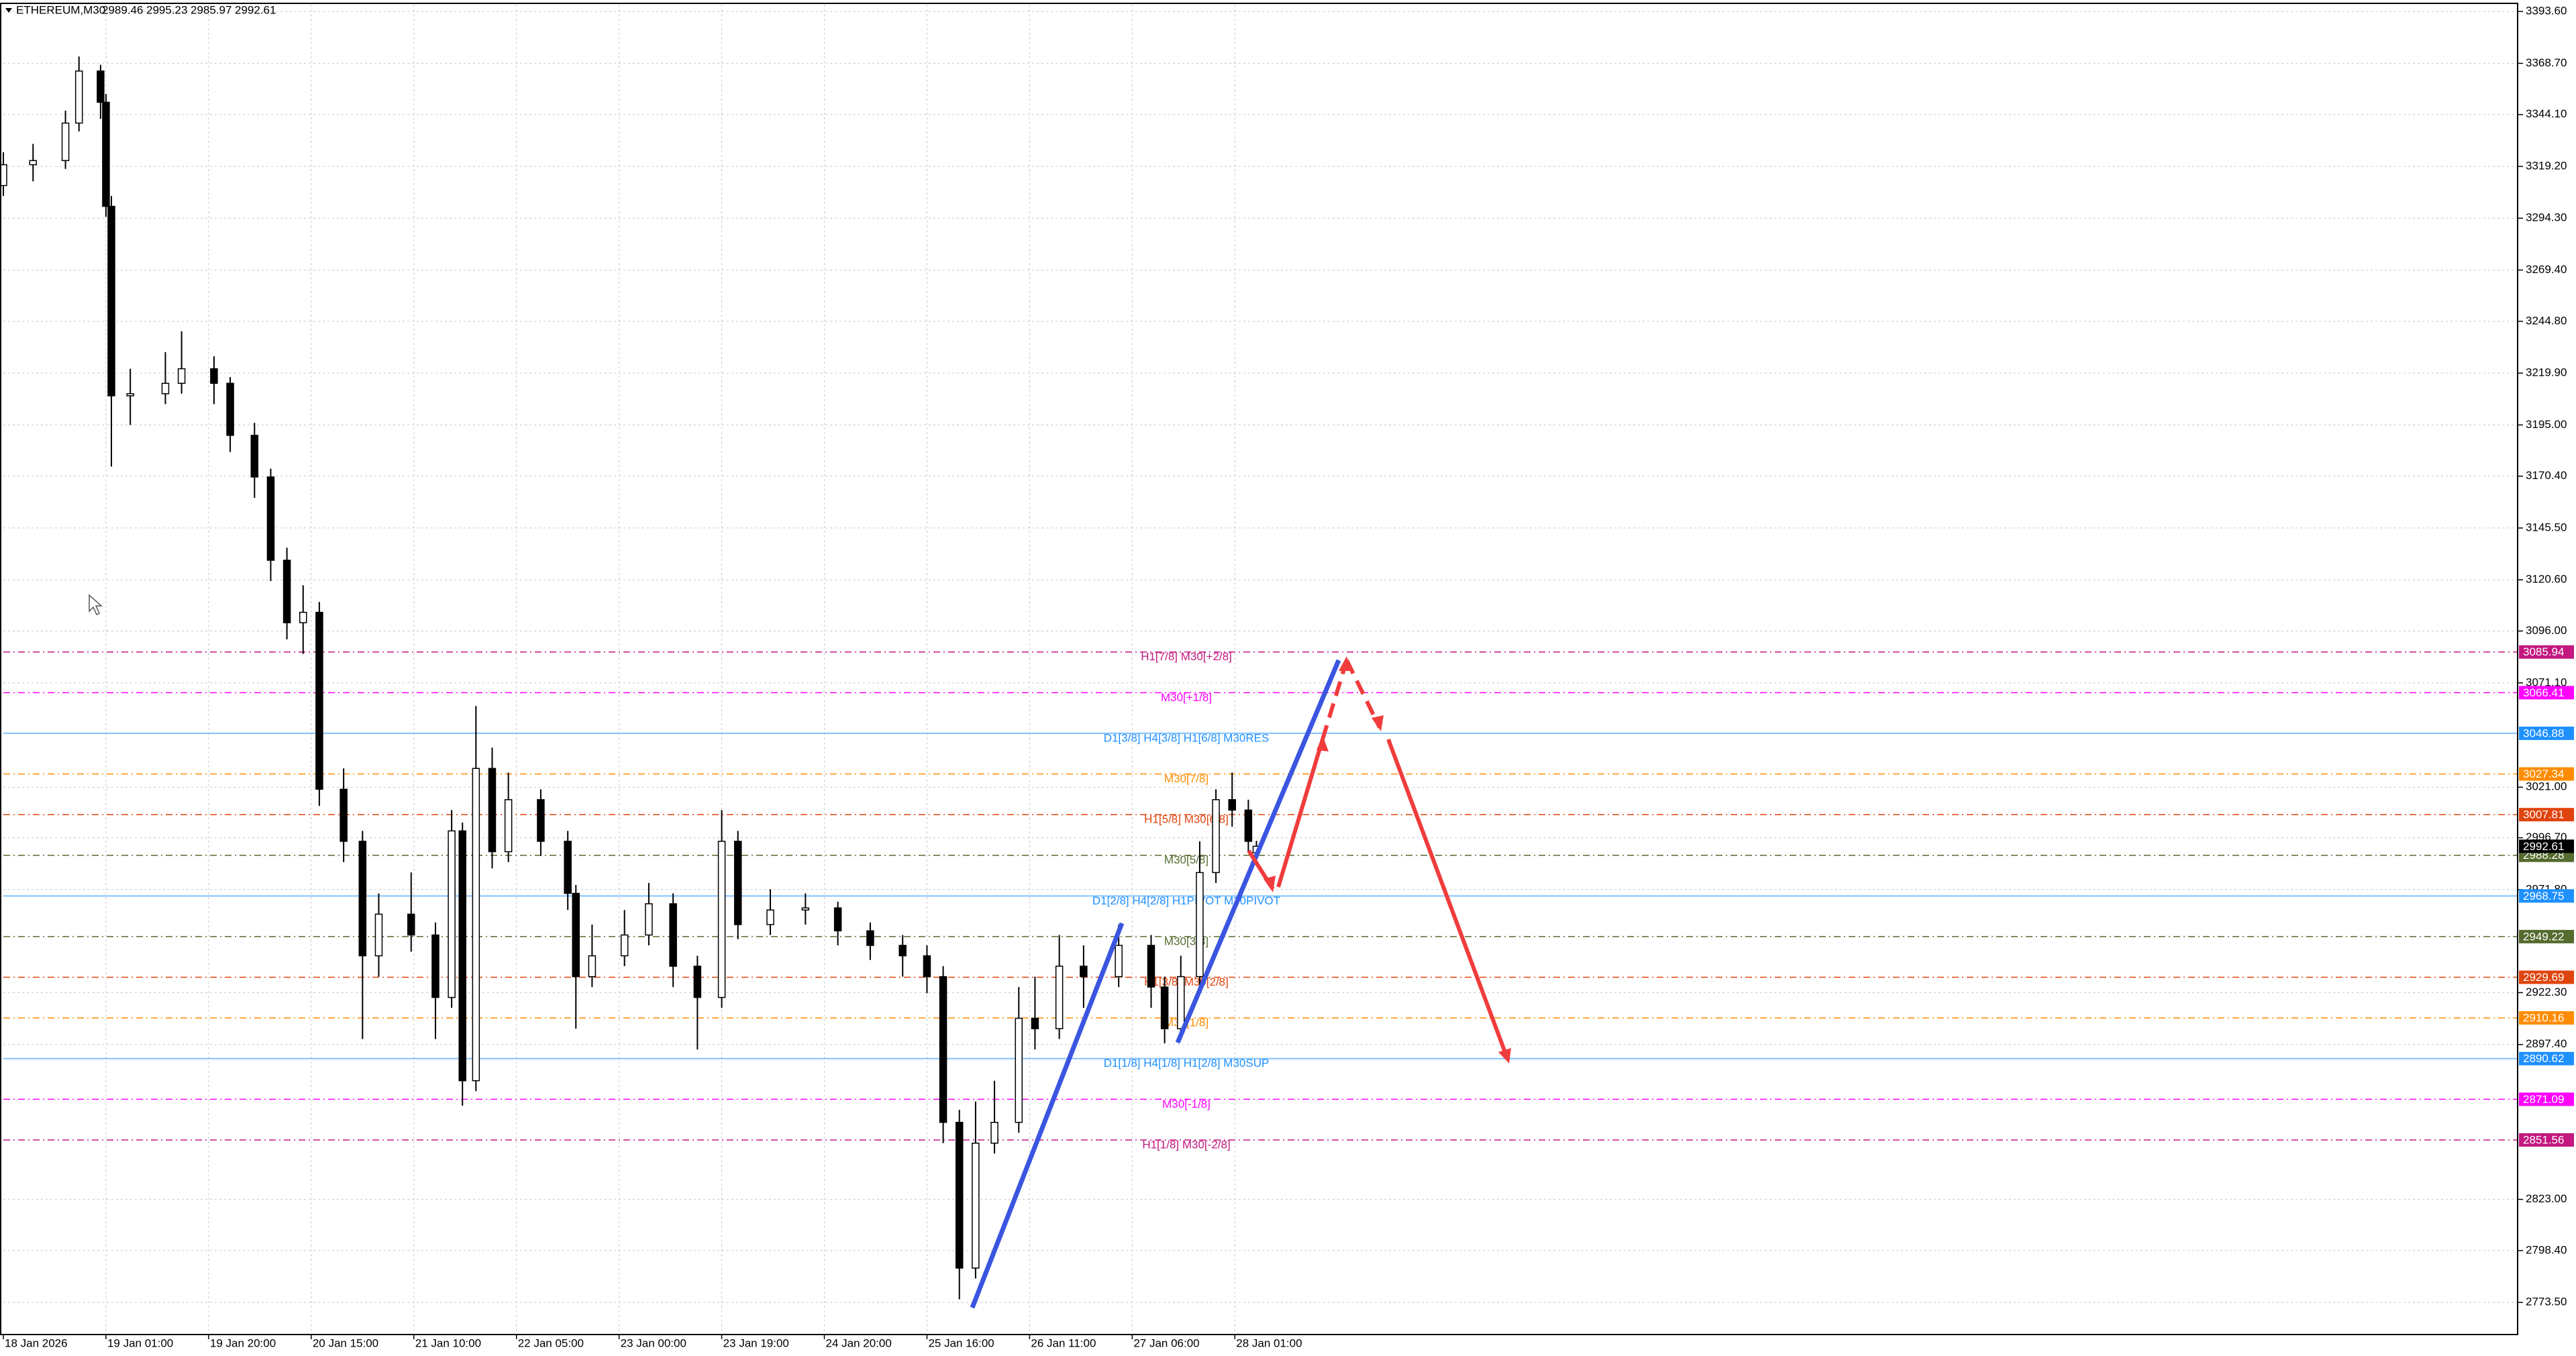 Image resolution: width=2576 pixels, height=1356 pixels. I want to click on x-tick-label: 19 Jan 01:00, so click(140, 1343).